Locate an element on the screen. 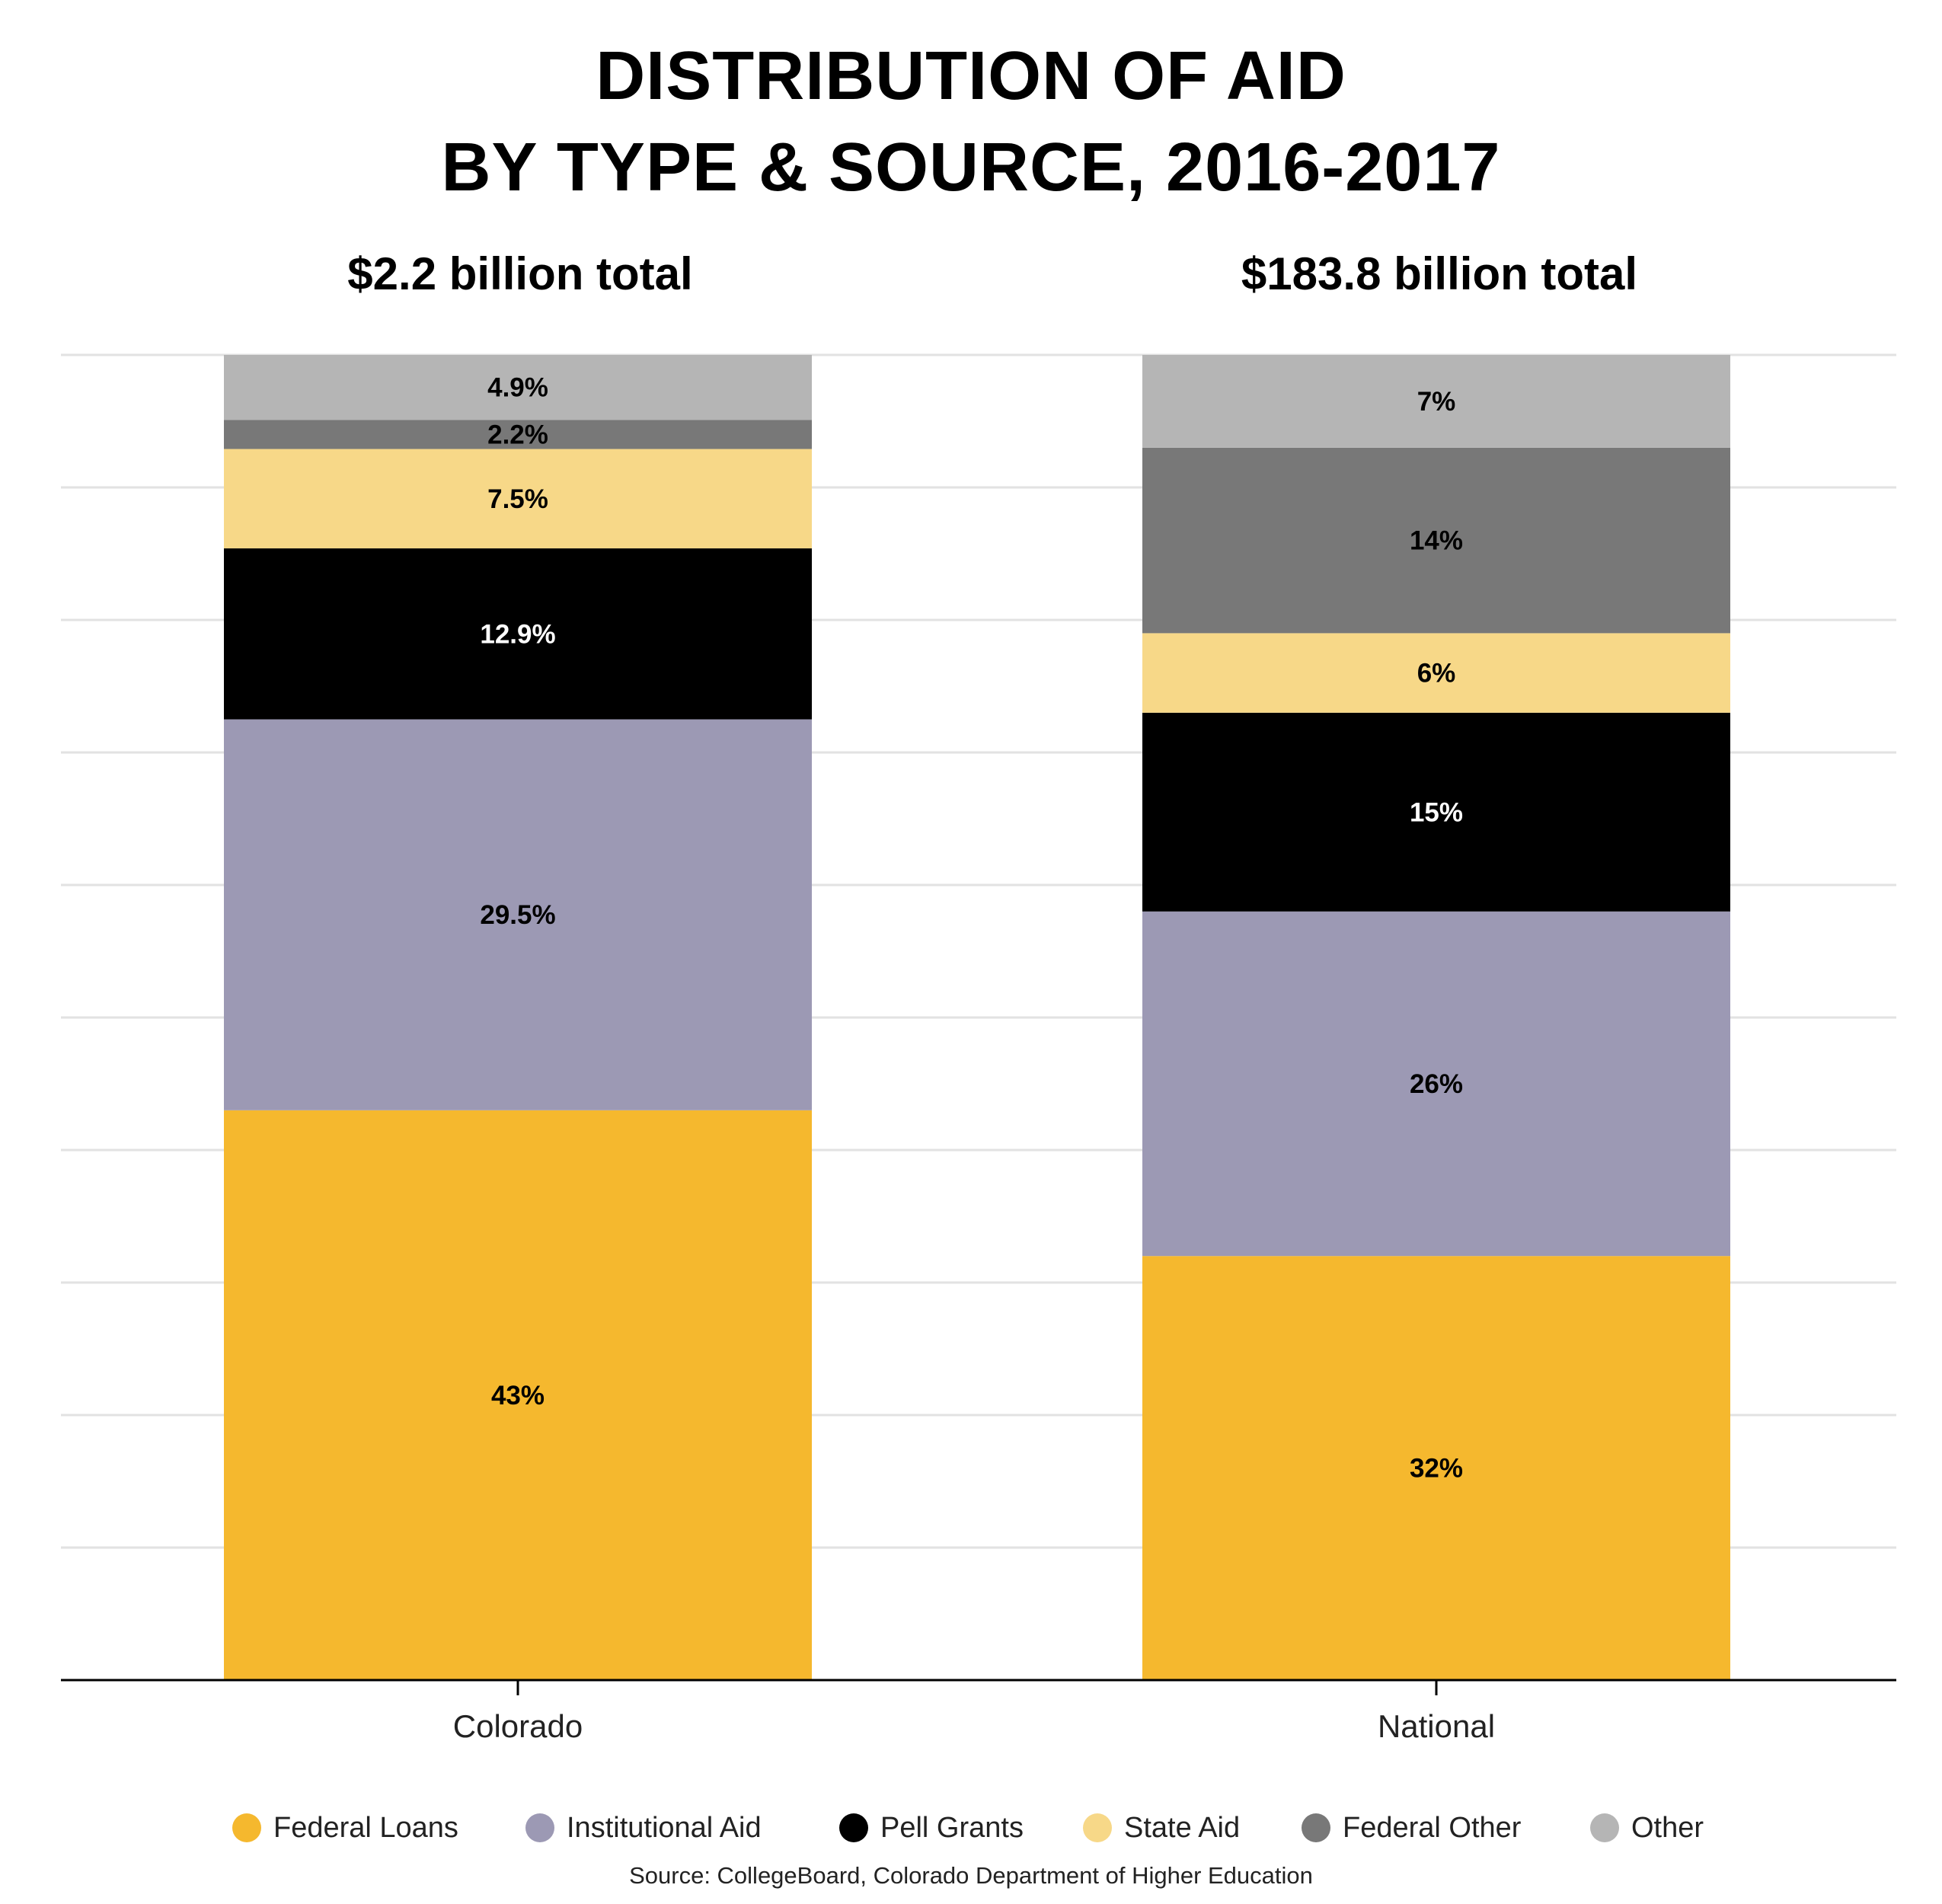 Image resolution: width=1942 pixels, height=1904 pixels. bar-segment-colorado-other is located at coordinates (518, 387).